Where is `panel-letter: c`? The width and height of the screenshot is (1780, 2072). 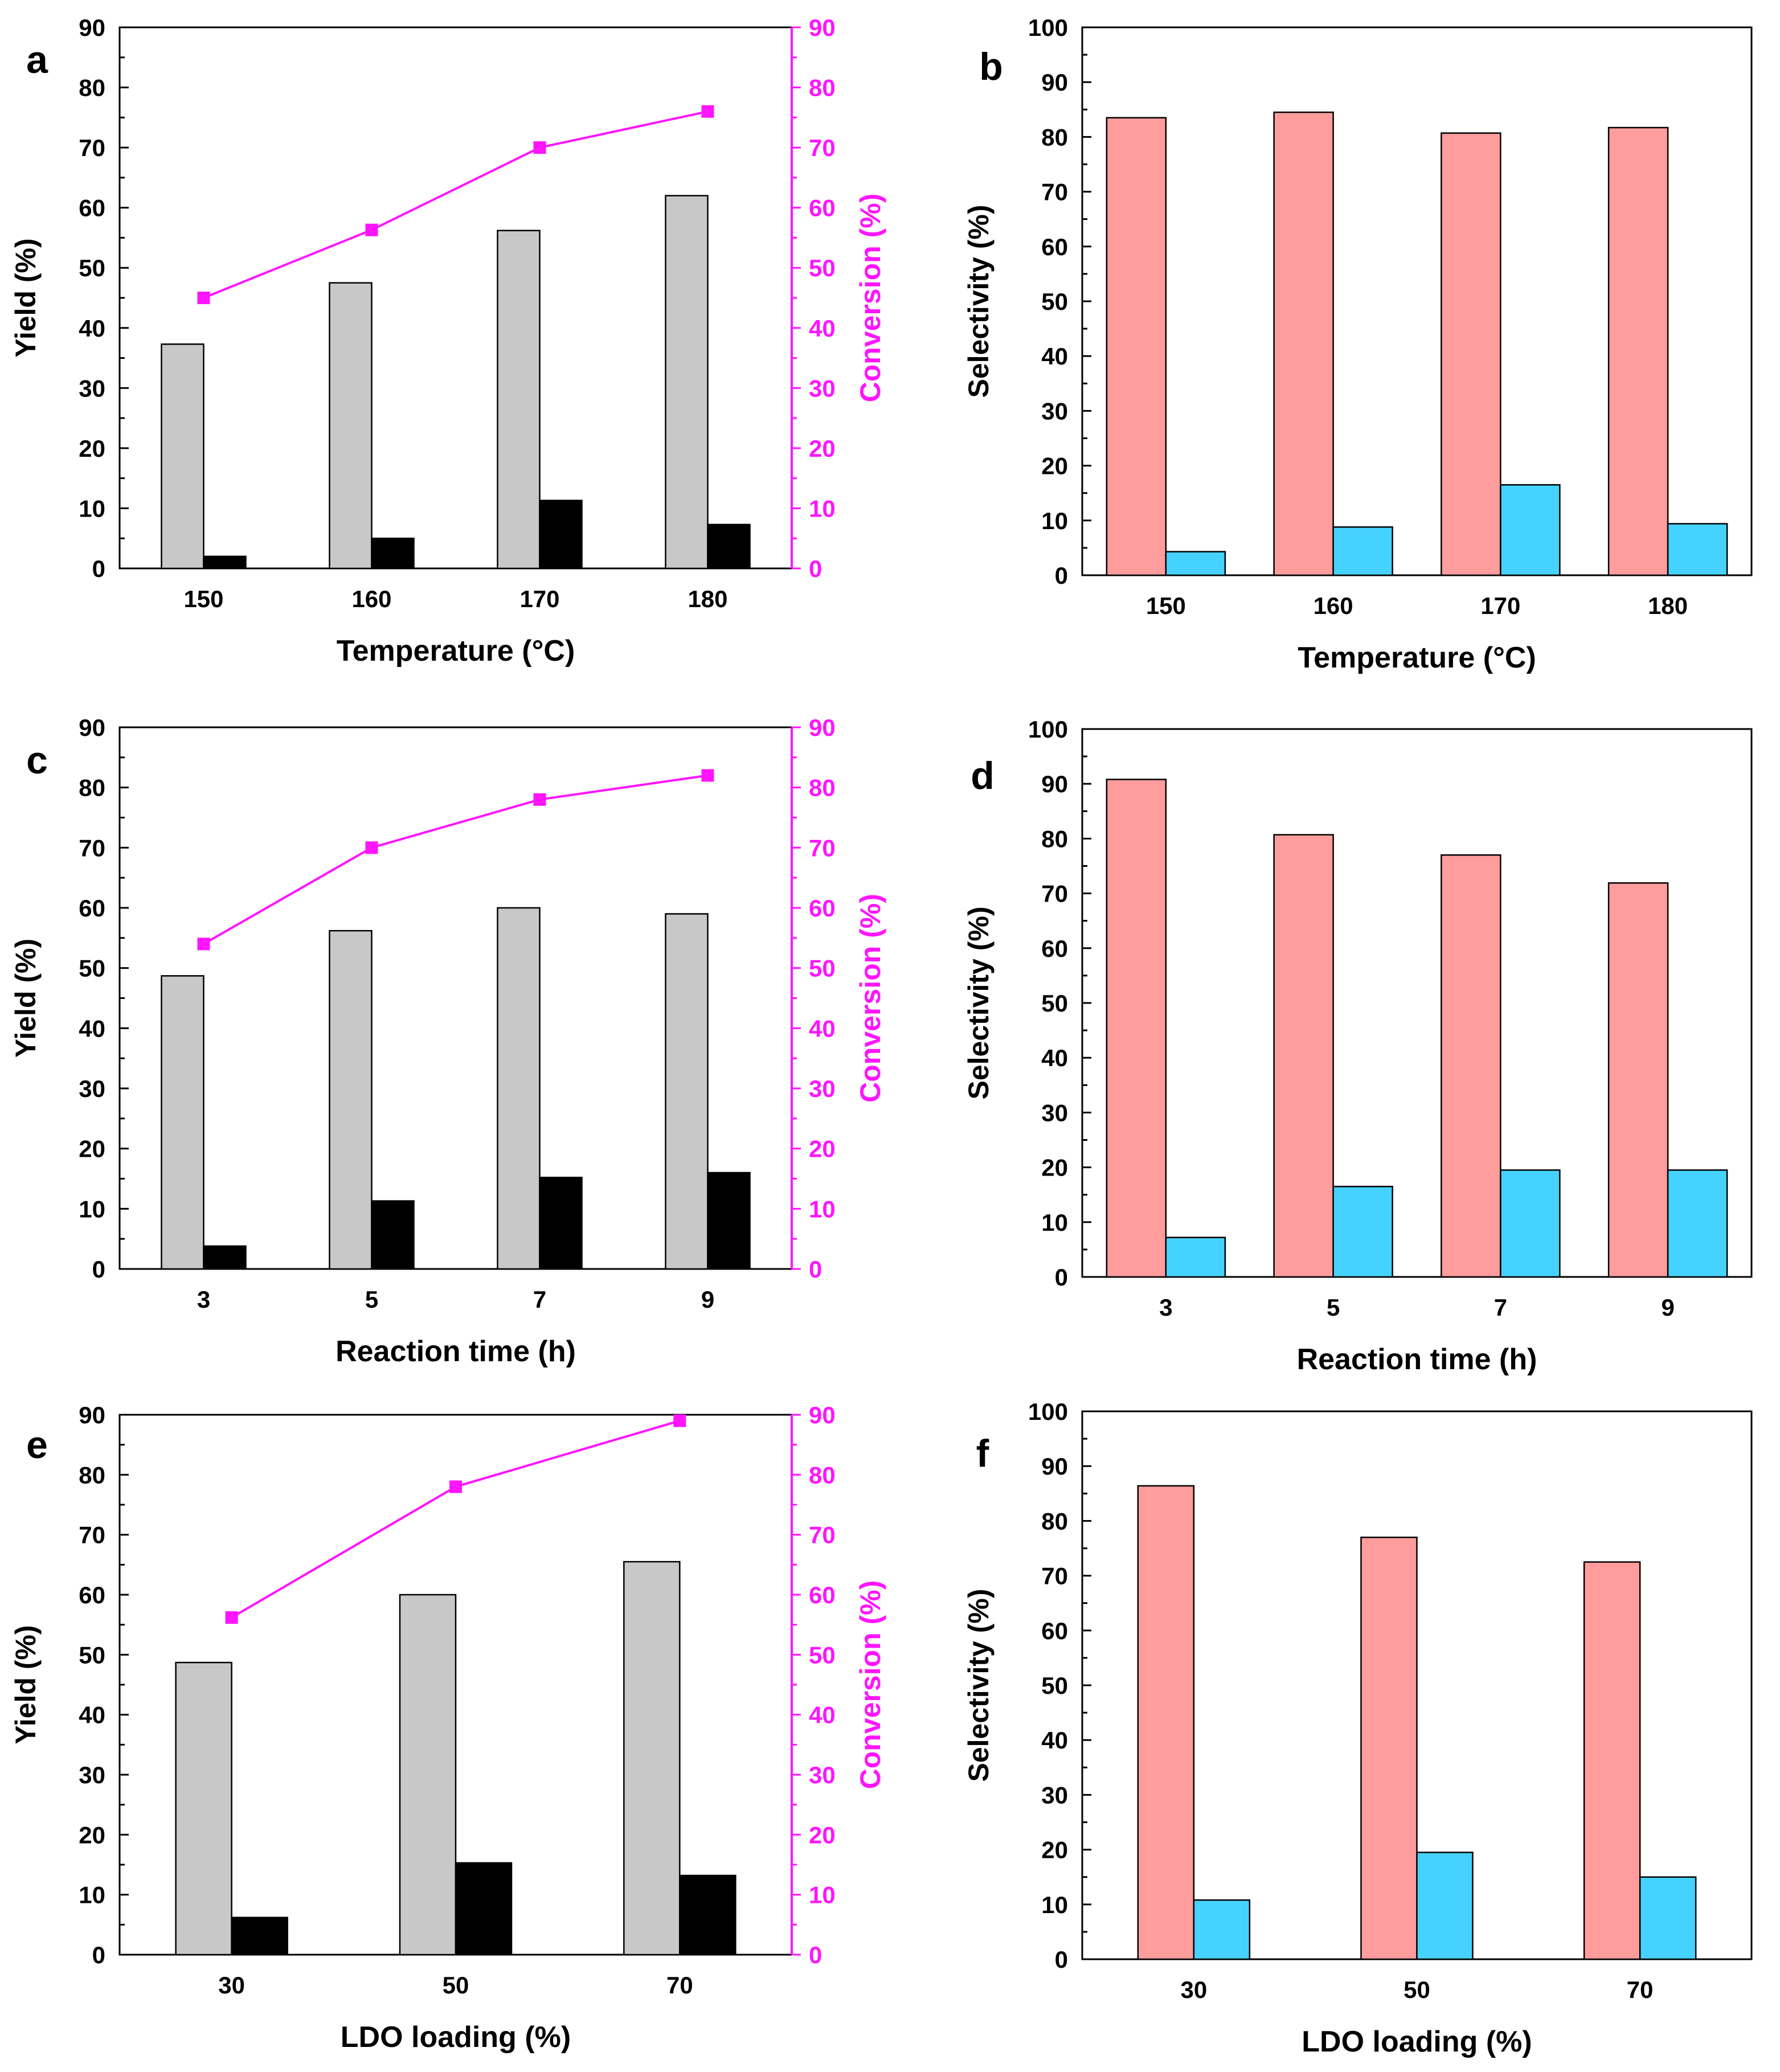
panel-letter: c is located at coordinates (37, 760).